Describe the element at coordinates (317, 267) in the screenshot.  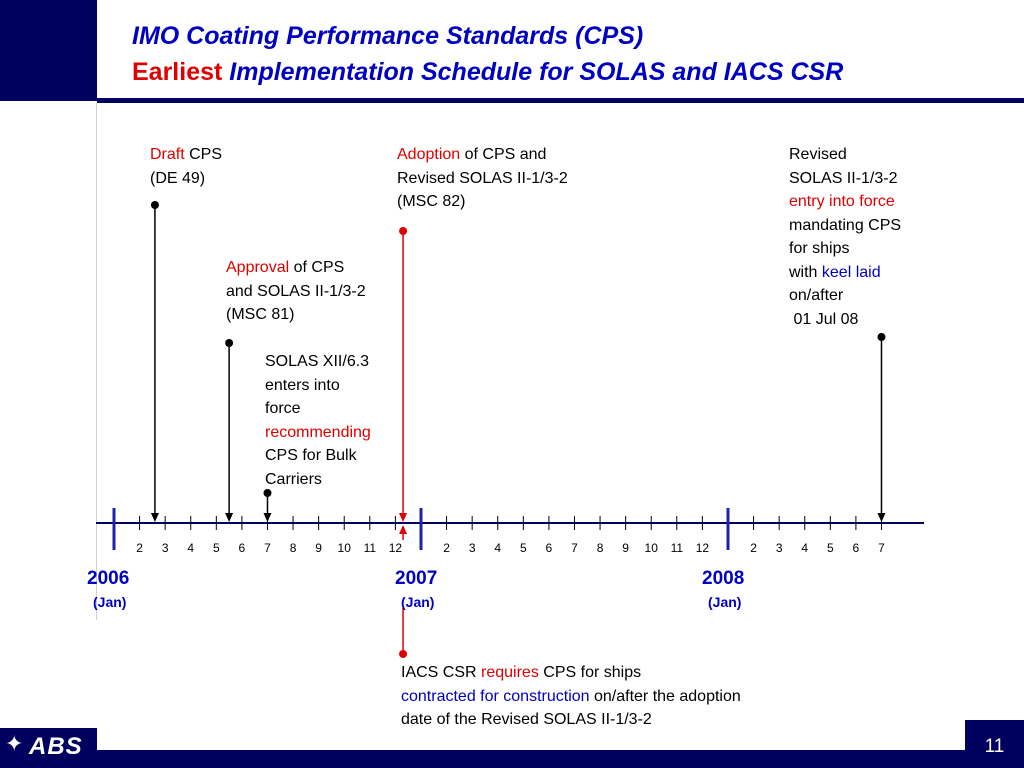
I see `approval-text: of CPS` at that location.